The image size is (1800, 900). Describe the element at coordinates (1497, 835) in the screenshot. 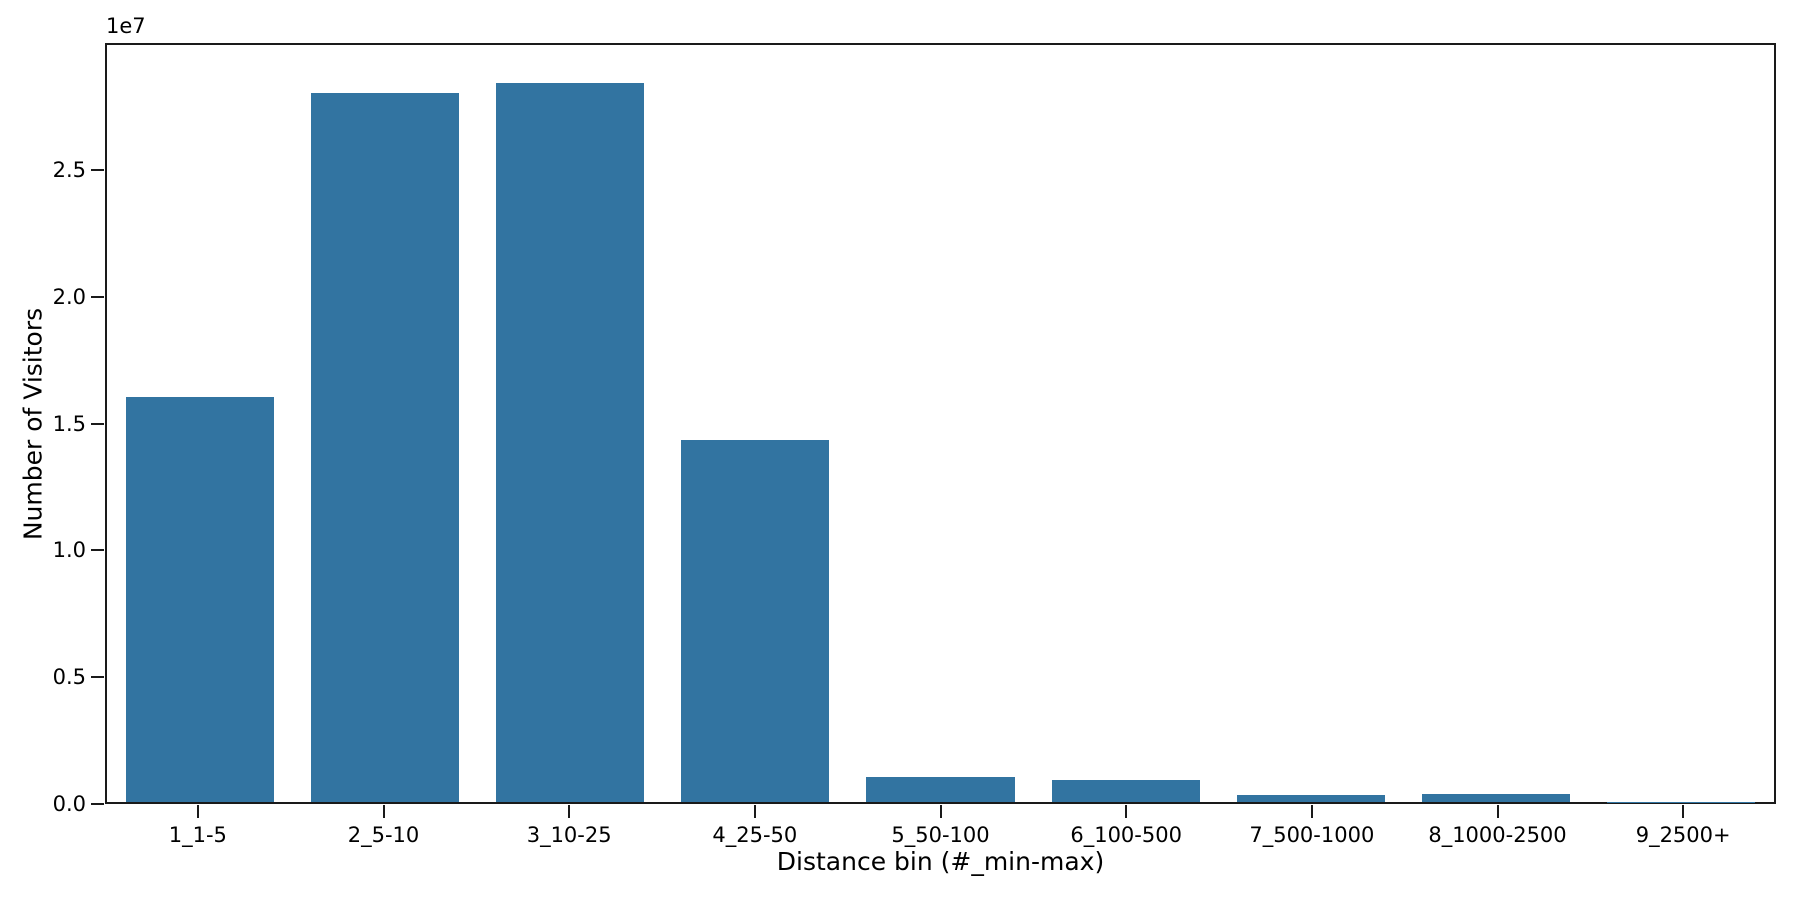

I see `x-tick-label: 8_1000-2500` at that location.